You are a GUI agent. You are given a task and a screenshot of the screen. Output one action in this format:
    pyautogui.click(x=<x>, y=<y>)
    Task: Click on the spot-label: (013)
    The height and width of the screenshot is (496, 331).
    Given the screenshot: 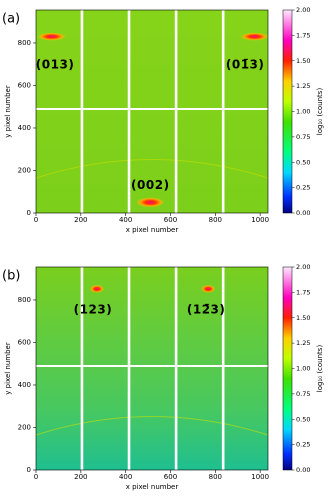 What is the action you would take?
    pyautogui.click(x=55, y=65)
    